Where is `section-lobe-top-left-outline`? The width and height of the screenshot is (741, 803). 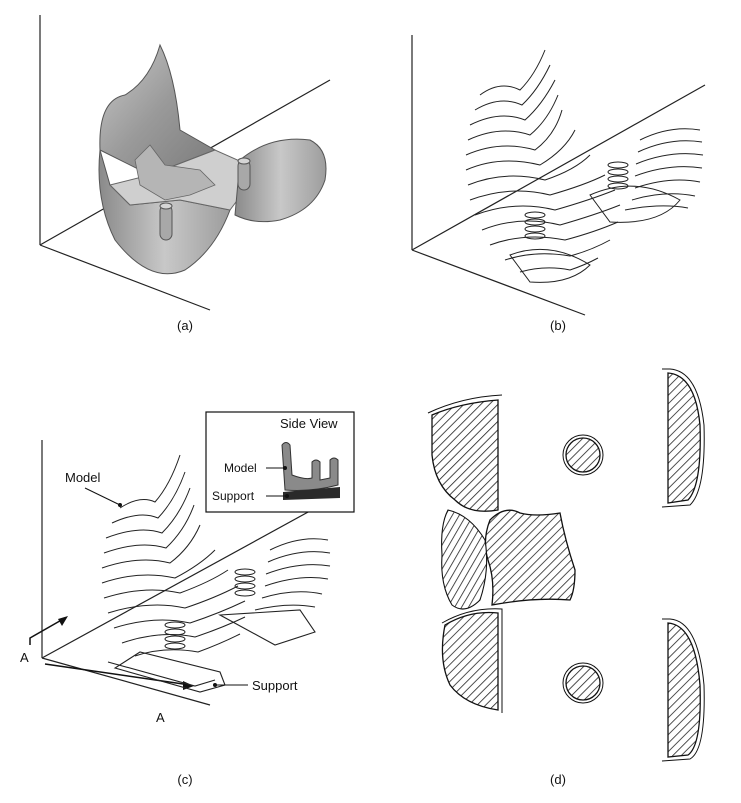 section-lobe-top-left-outline is located at coordinates (465, 404).